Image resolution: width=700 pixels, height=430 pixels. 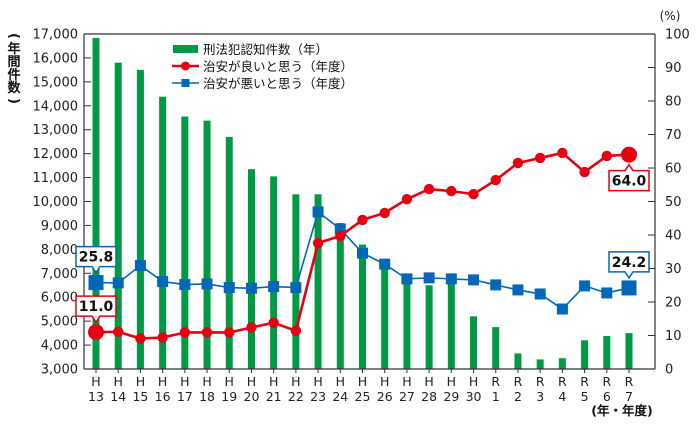 What do you see at coordinates (13, 62) in the screenshot?
I see `left-axis-title-char: 間` at bounding box center [13, 62].